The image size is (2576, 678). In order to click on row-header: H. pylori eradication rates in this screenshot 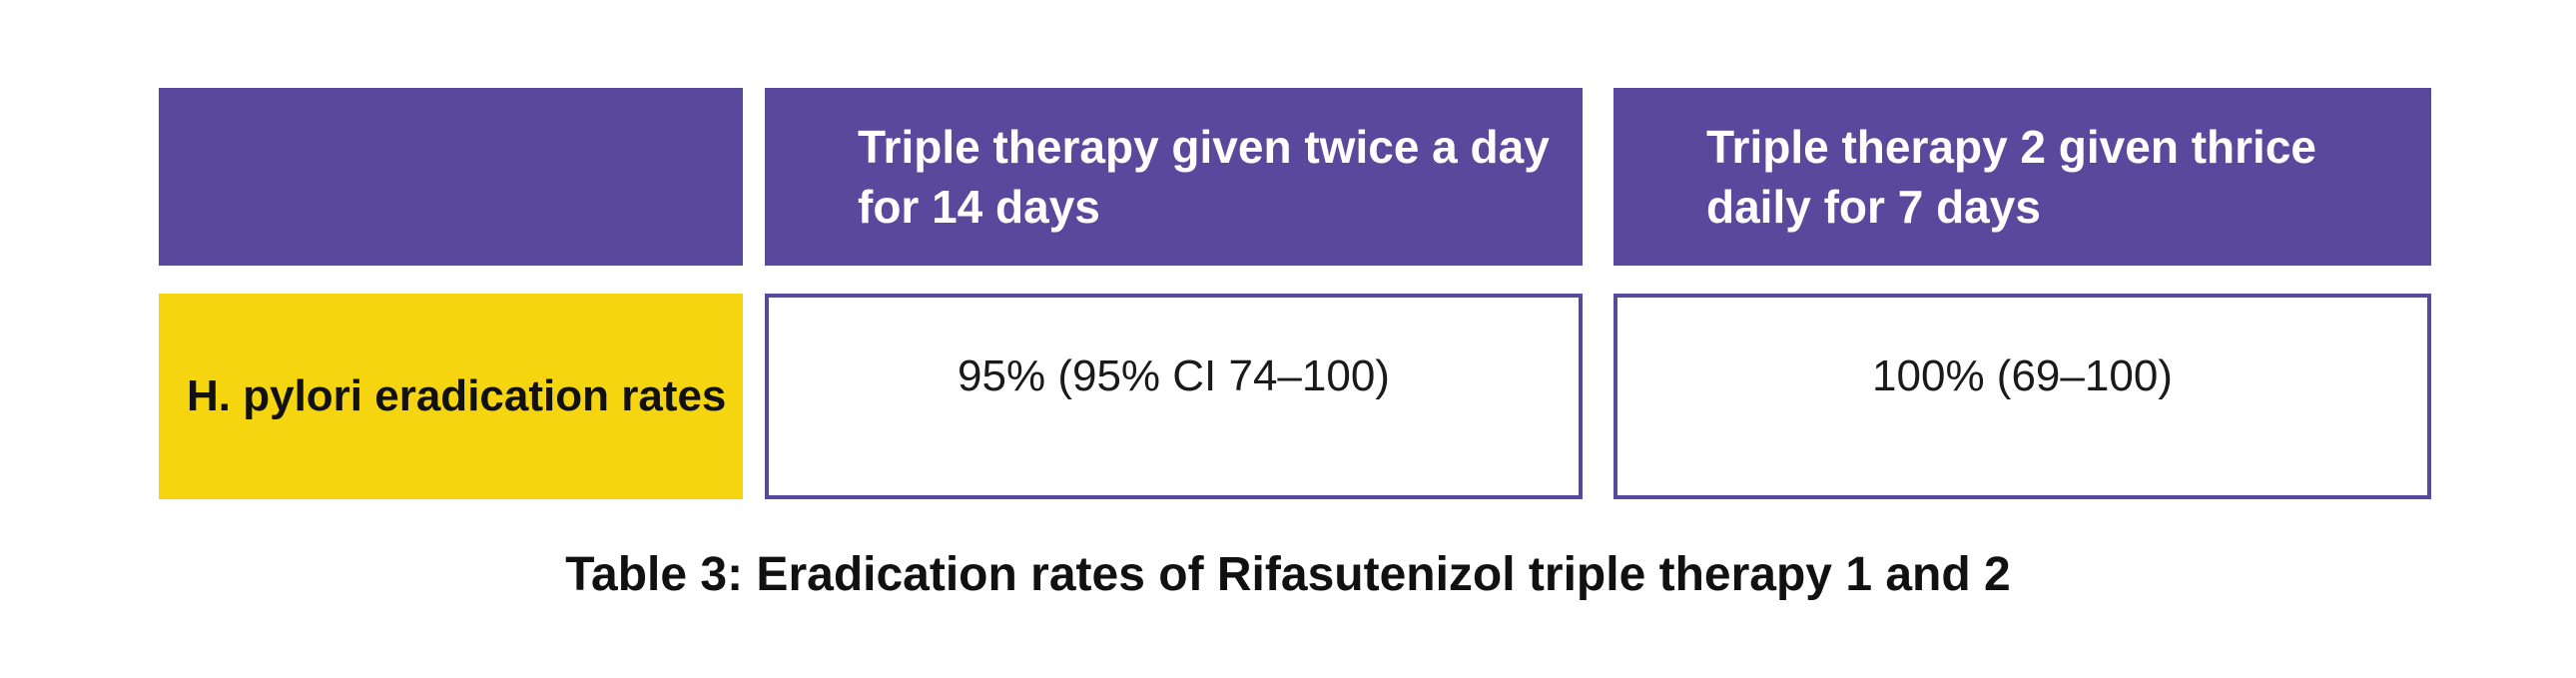, I will do `click(451, 396)`.